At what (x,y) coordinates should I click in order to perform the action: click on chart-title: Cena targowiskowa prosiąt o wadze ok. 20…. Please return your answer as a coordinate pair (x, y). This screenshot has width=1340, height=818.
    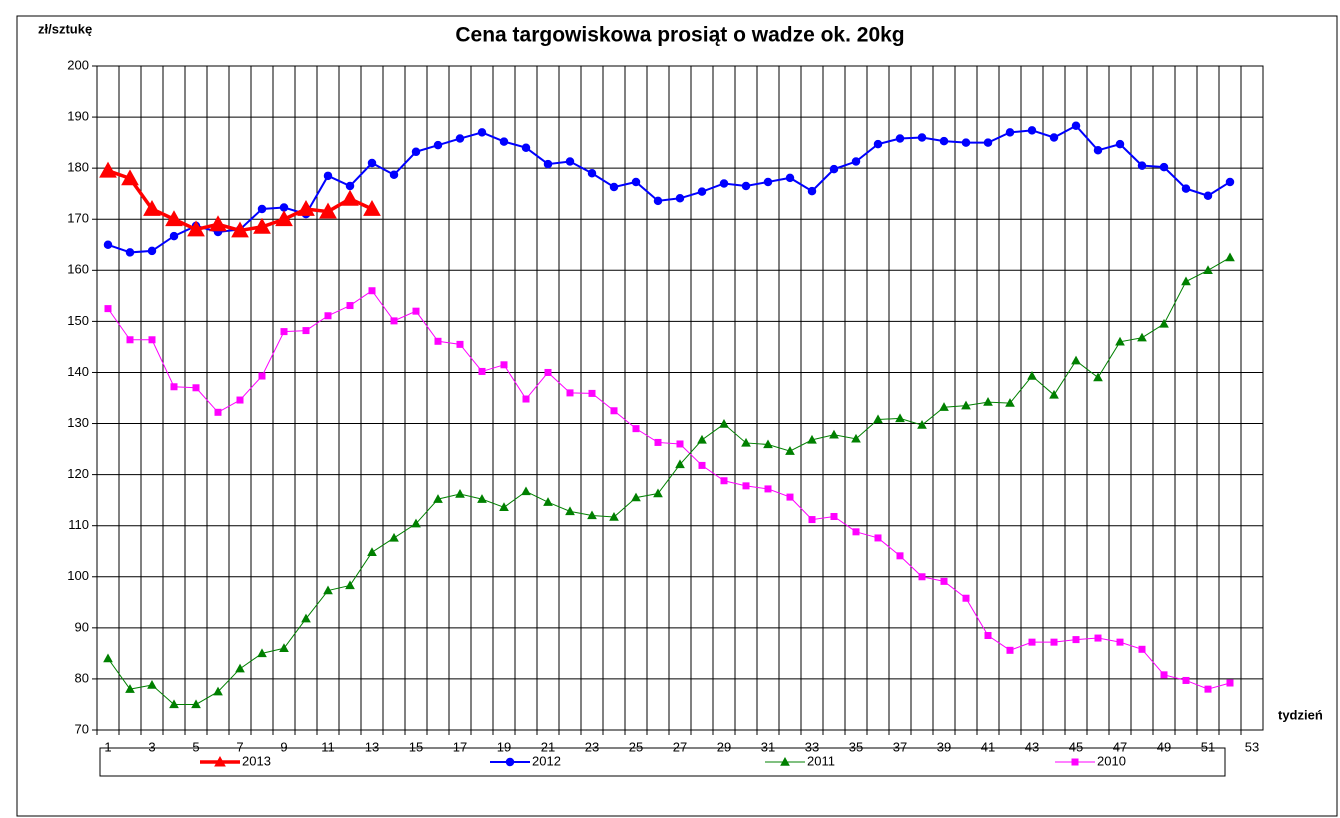
    Looking at the image, I should click on (679, 35).